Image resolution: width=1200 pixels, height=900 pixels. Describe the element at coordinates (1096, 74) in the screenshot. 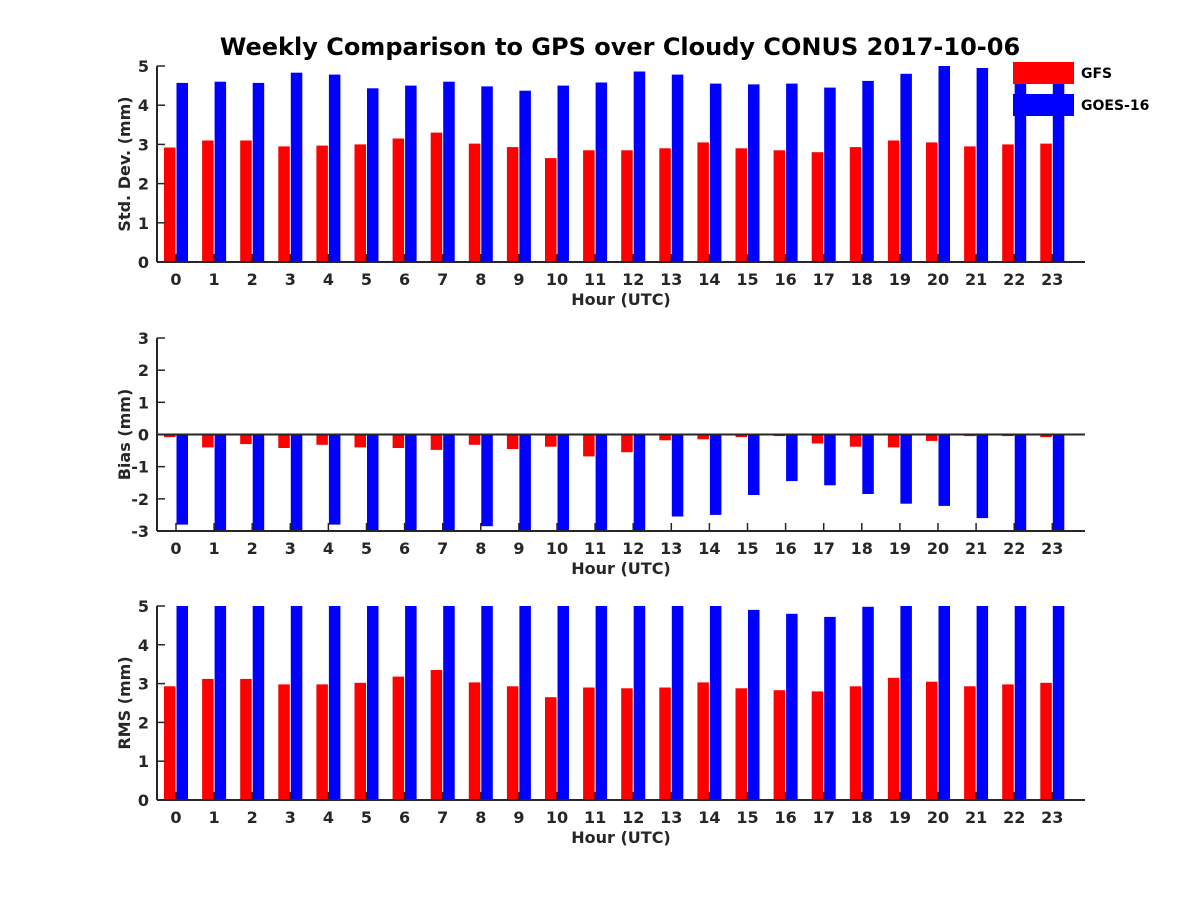

I see `legend-label-gfs: GFS` at that location.